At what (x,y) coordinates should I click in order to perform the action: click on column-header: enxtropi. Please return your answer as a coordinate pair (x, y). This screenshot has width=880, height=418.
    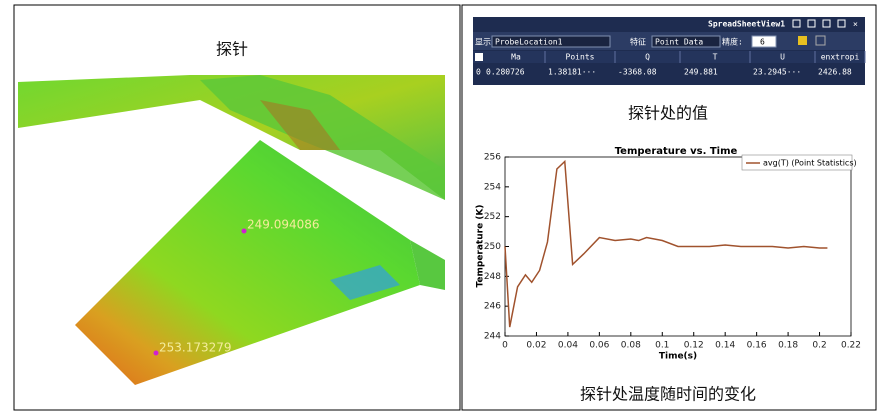
    Looking at the image, I should click on (840, 57).